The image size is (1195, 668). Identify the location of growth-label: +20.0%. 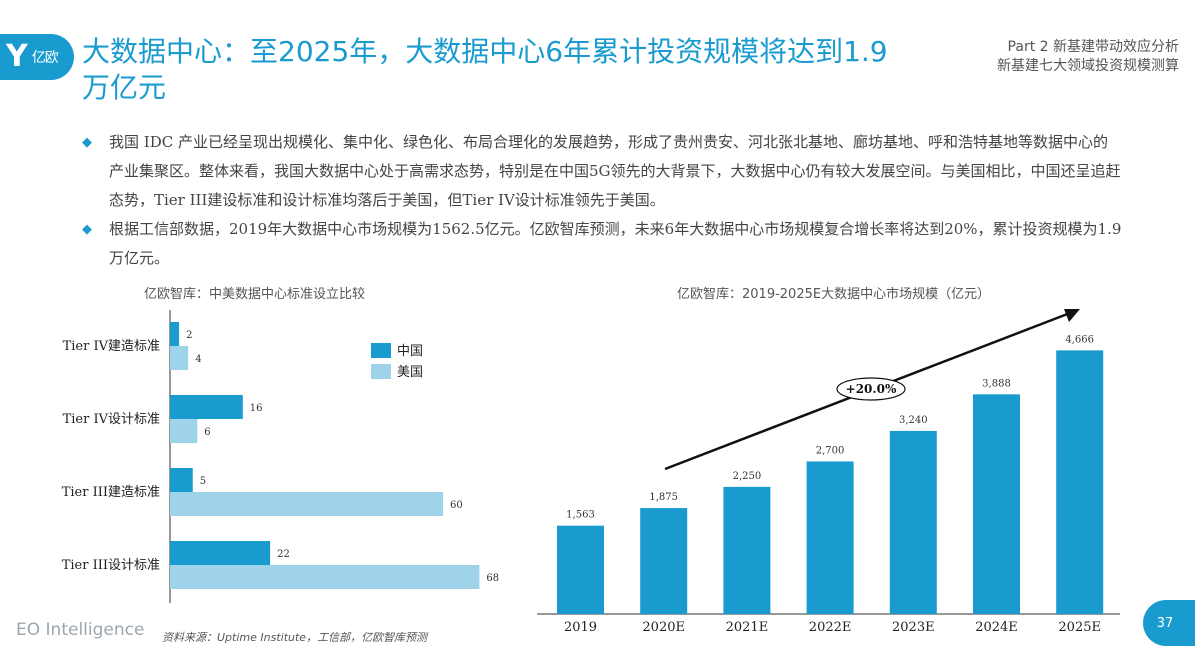
(871, 389).